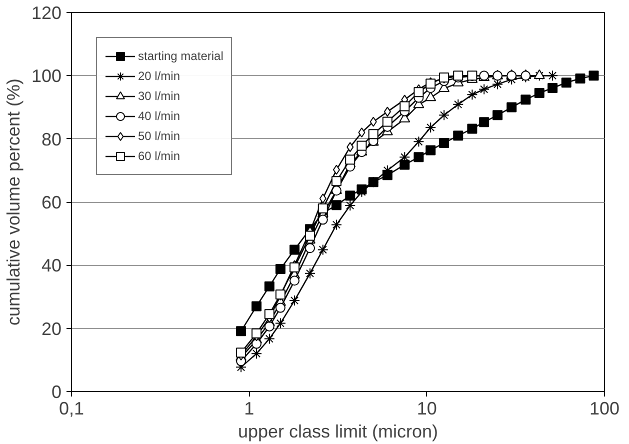  What do you see at coordinates (159, 136) in the screenshot?
I see `legend-label: 50 l/min` at bounding box center [159, 136].